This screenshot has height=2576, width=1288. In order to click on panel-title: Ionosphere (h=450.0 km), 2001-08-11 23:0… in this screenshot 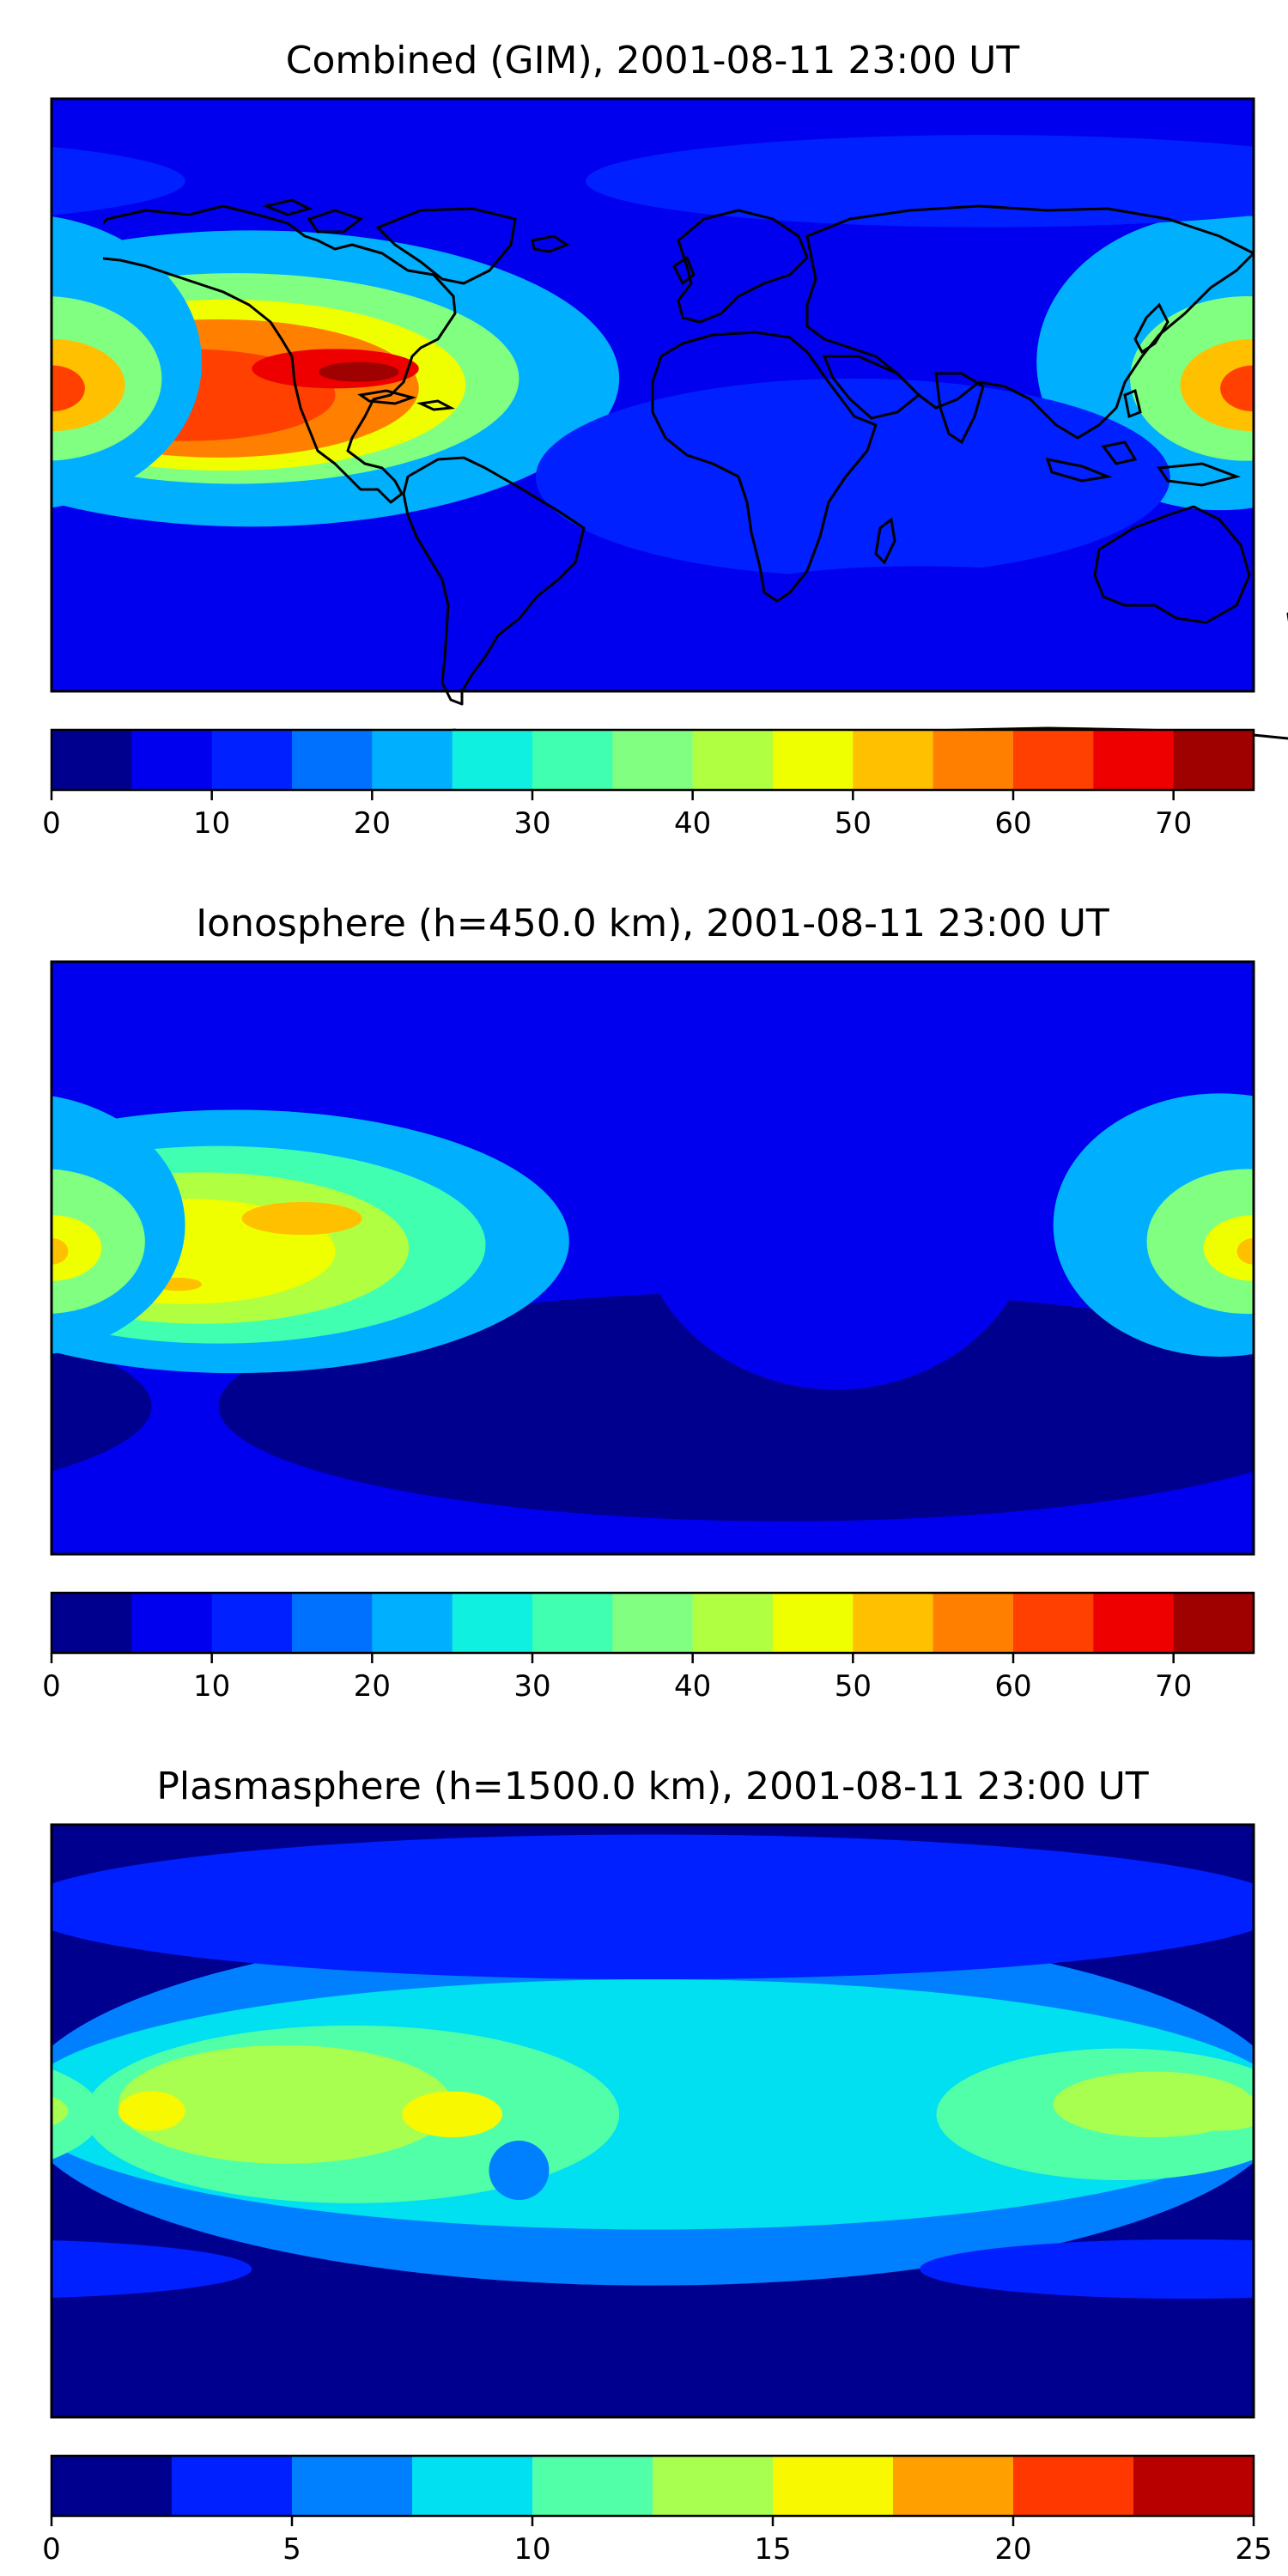, I will do `click(652, 924)`.